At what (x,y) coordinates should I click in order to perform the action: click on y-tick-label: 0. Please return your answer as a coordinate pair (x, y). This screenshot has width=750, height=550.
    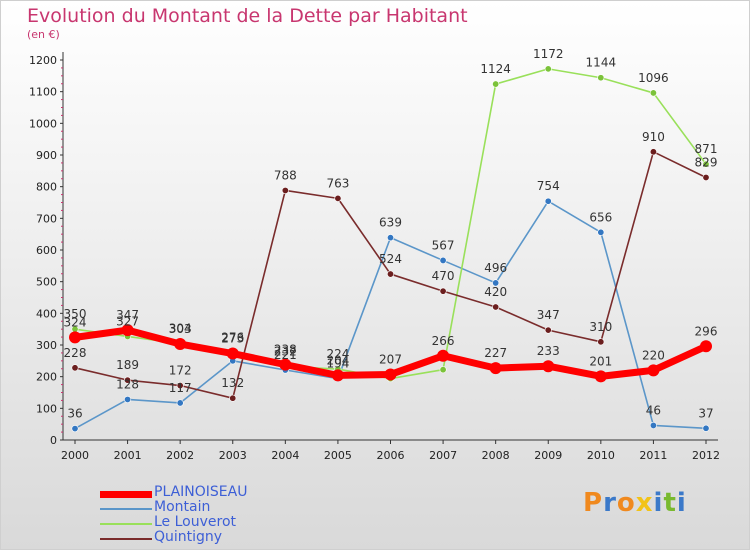
    Looking at the image, I should click on (53, 440).